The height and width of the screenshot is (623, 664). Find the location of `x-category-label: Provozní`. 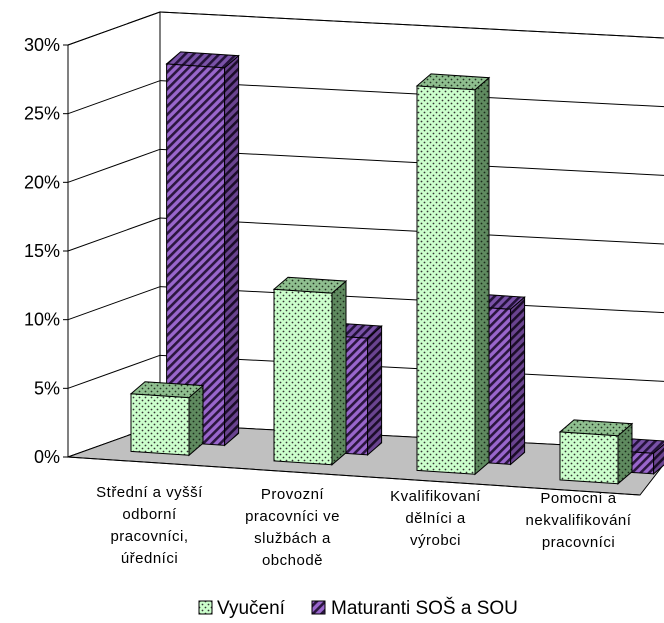

x-category-label: Provozní is located at coordinates (293, 494).